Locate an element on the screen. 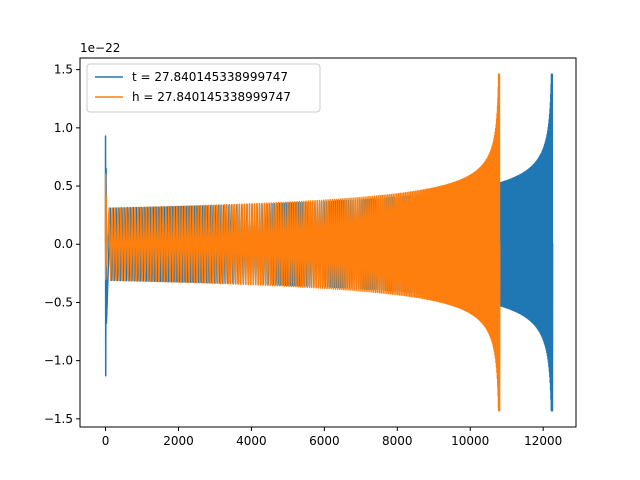 This screenshot has height=480, width=640. y-tick-label: −1.0 is located at coordinates (58, 361).